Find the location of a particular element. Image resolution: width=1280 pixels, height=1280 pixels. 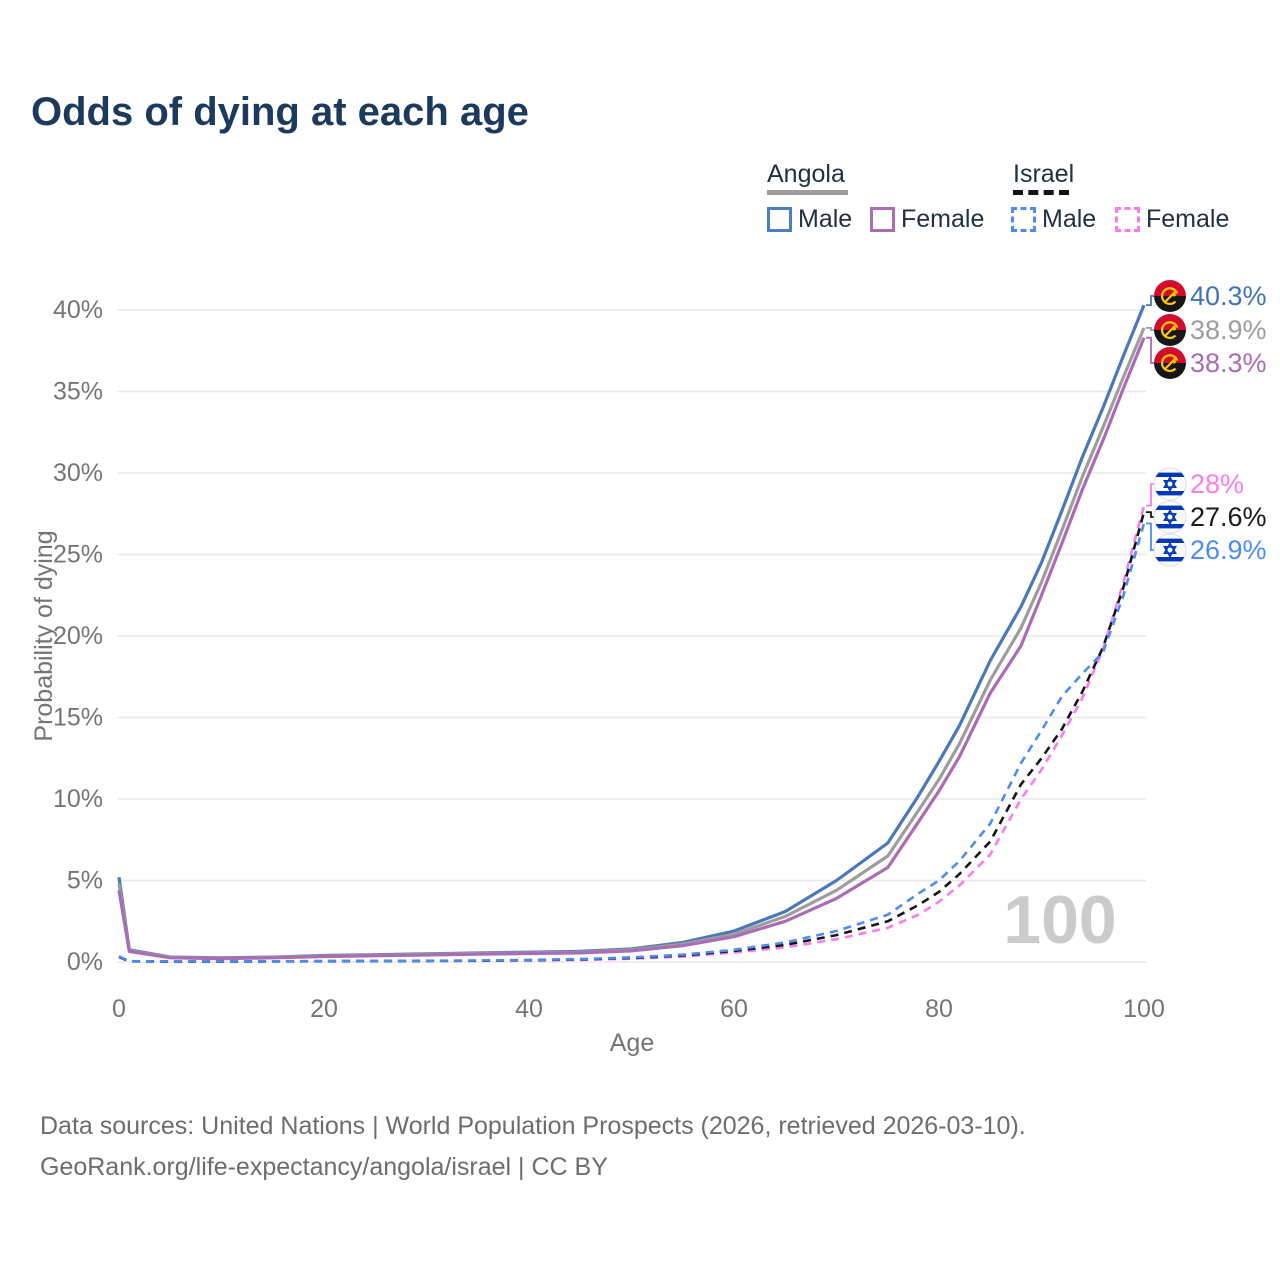

end-value-label-israel: 27.6% is located at coordinates (1228, 517).